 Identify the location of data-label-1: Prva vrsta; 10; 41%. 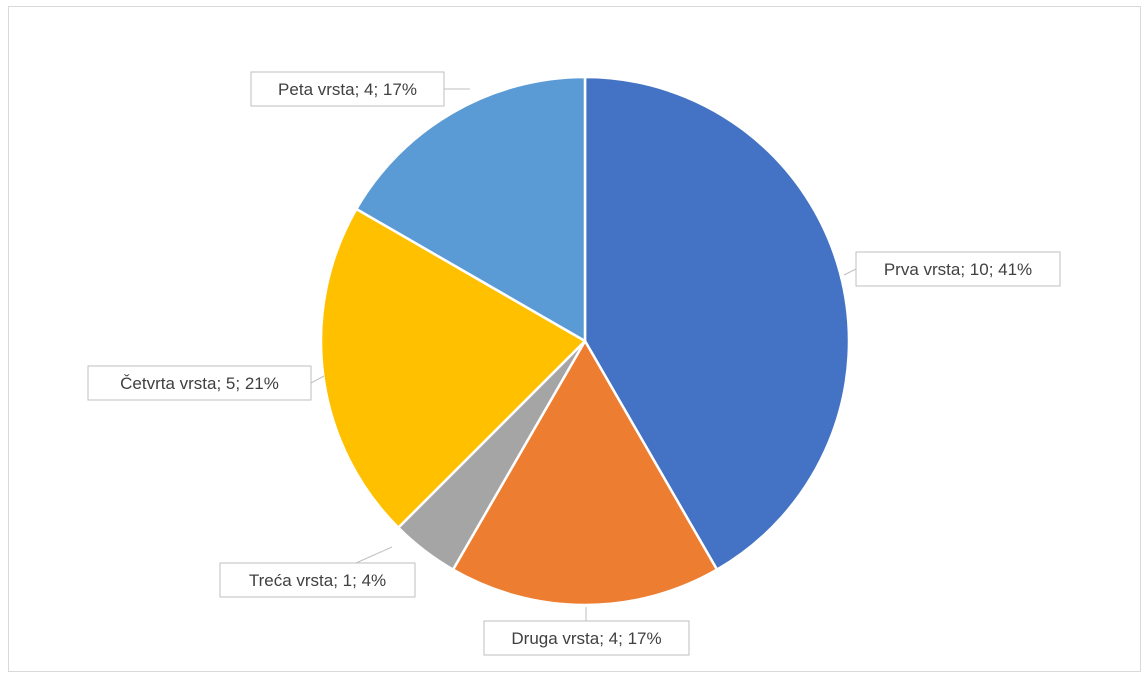
(952, 269).